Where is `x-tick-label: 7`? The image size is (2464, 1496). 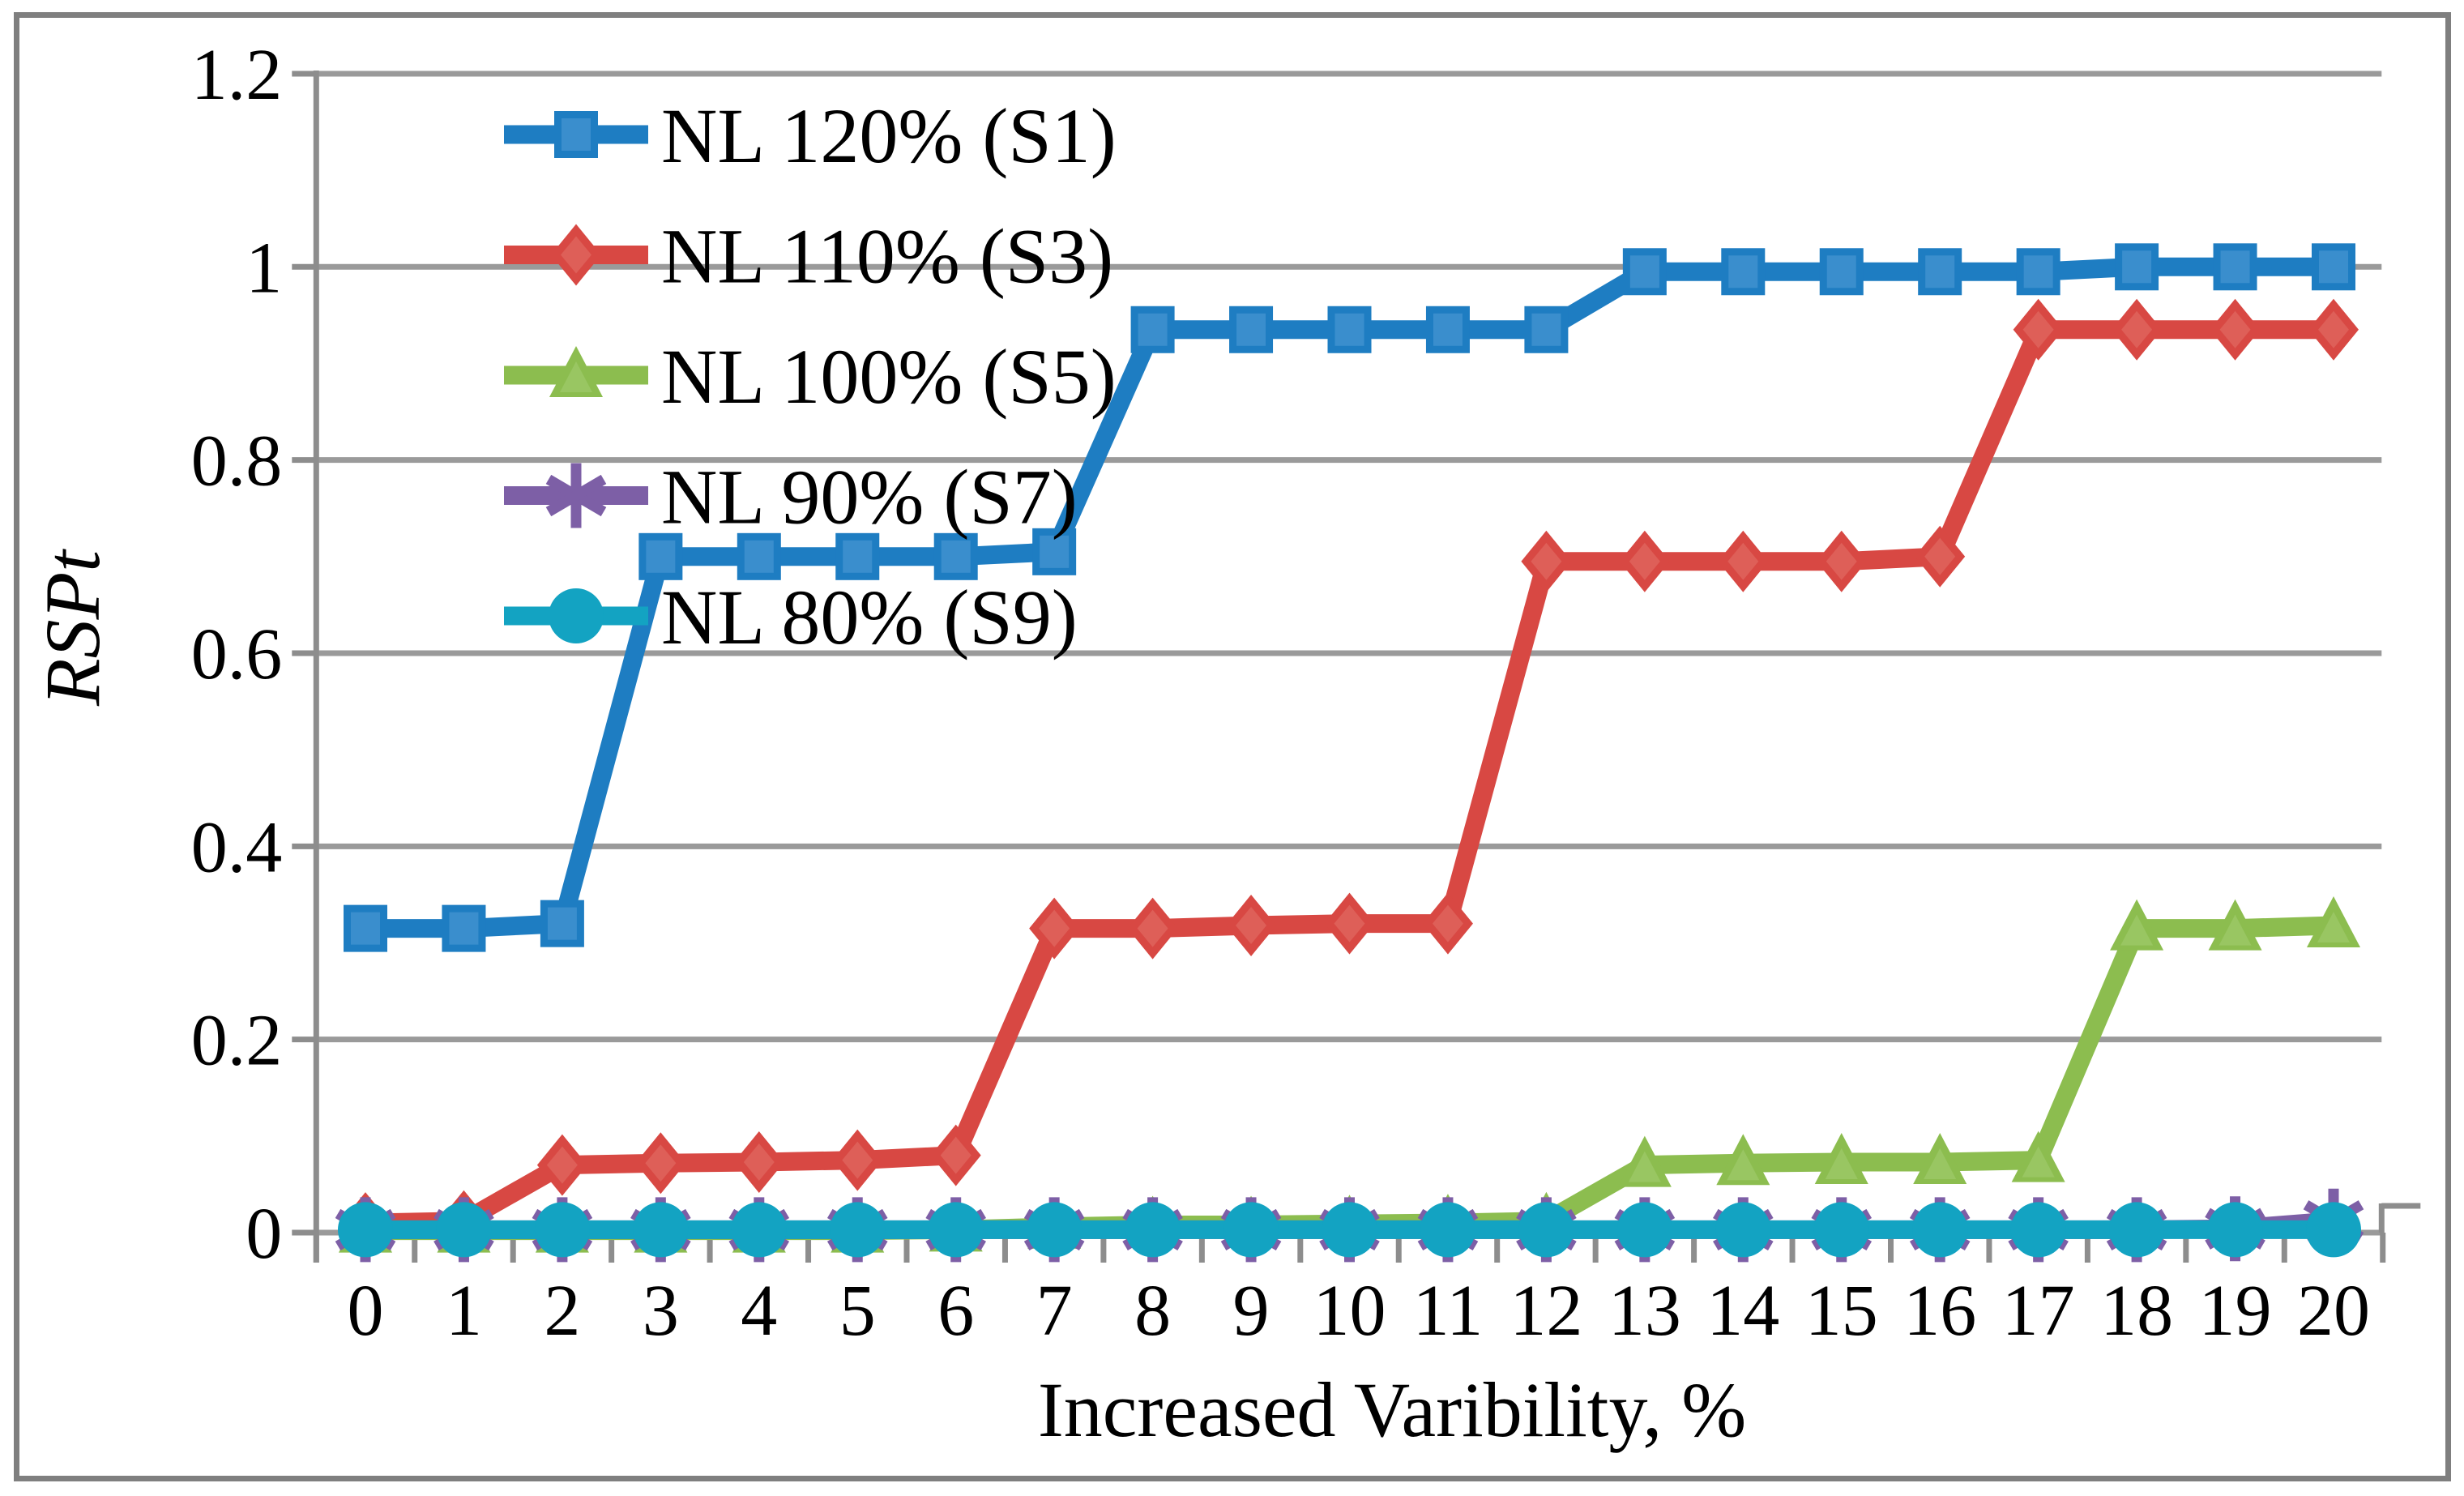
x-tick-label: 7 is located at coordinates (1054, 1311).